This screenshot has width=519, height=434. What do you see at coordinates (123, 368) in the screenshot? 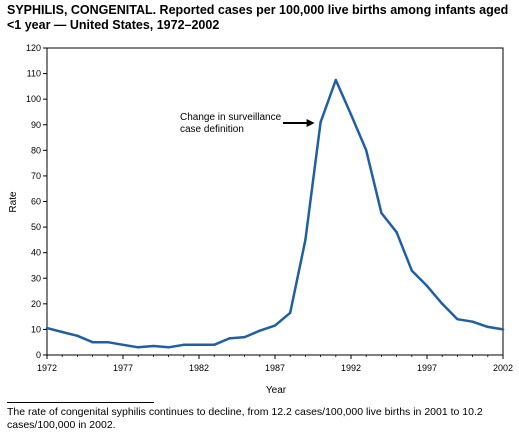
I see `x-tick-label: 1977` at bounding box center [123, 368].